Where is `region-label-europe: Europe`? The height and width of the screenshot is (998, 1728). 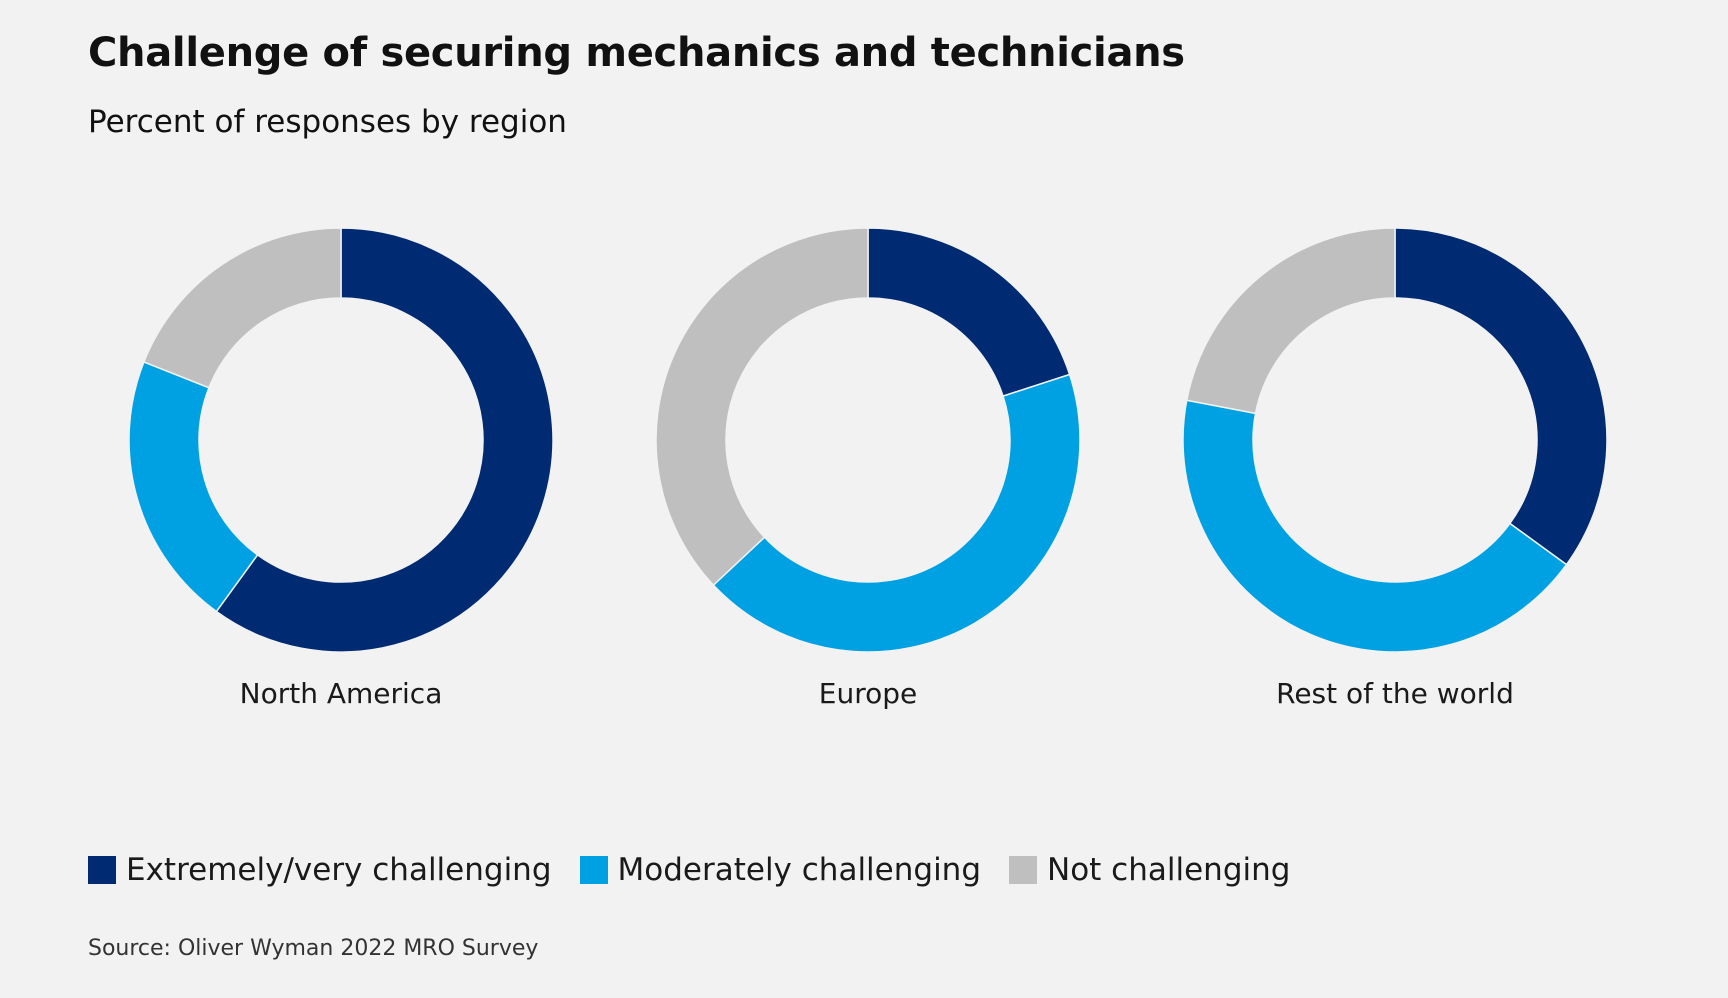
region-label-europe: Europe is located at coordinates (868, 693).